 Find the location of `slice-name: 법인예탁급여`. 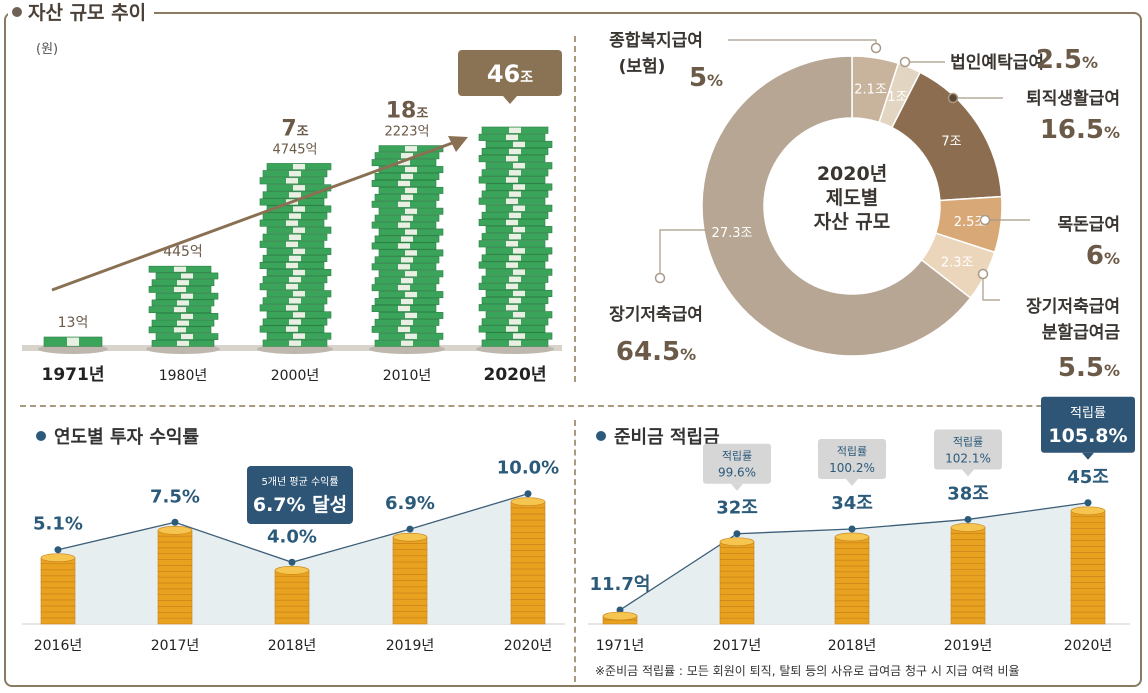

slice-name: 법인예탁급여 is located at coordinates (997, 63).